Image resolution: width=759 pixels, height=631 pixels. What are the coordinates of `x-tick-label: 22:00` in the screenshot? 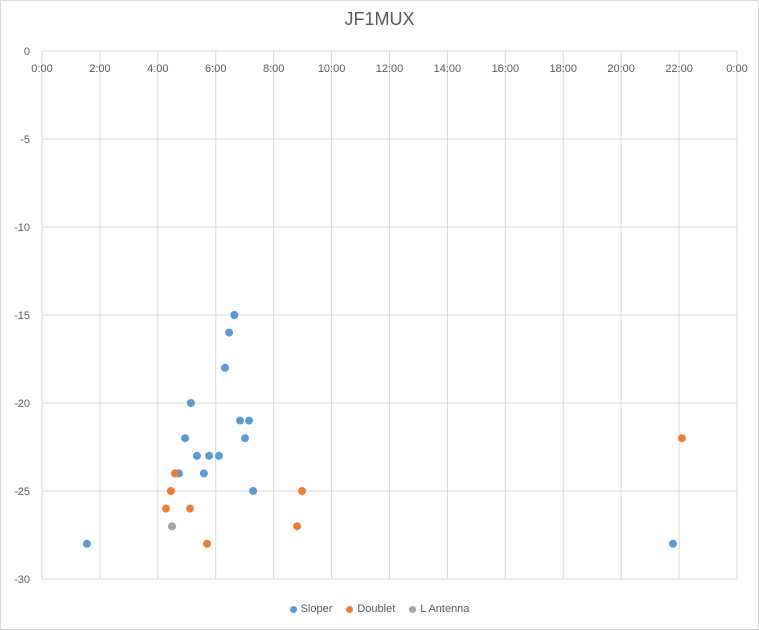 It's located at (679, 69).